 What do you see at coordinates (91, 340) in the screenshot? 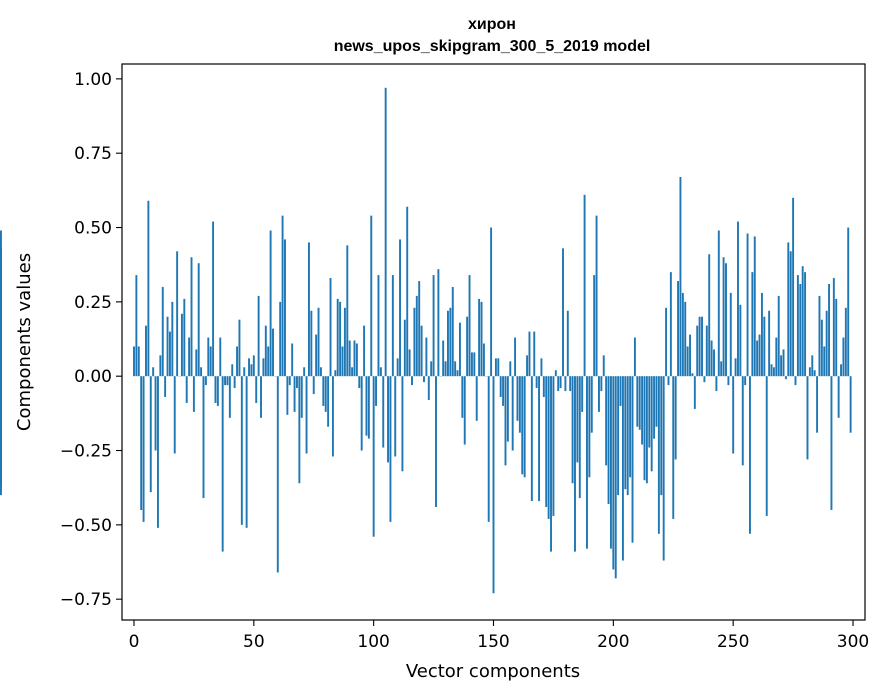
I see `y-axis-ticks: −0.75 −0.50 −0.25 0.00 0.25 0.50 0.75 1.00` at bounding box center [91, 340].